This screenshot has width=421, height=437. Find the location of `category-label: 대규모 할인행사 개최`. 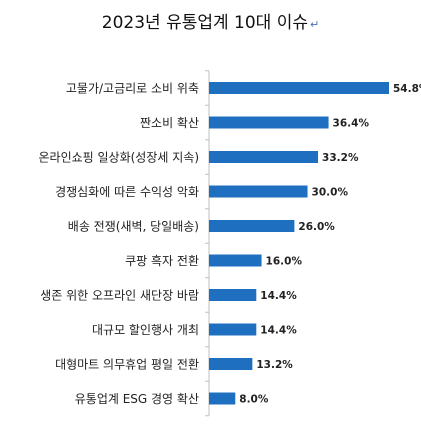

category-label: 대규모 할인행사 개최 is located at coordinates (145, 329).